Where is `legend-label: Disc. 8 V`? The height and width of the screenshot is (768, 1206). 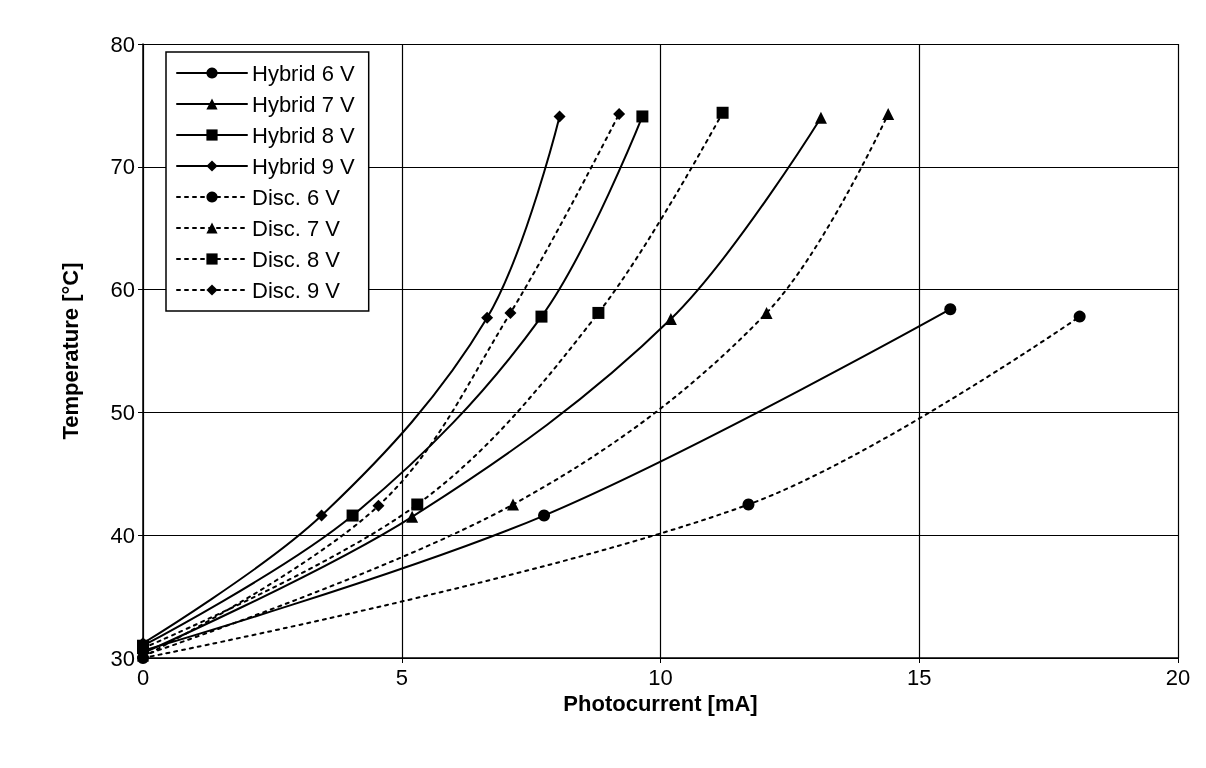 legend-label: Disc. 8 V is located at coordinates (296, 259).